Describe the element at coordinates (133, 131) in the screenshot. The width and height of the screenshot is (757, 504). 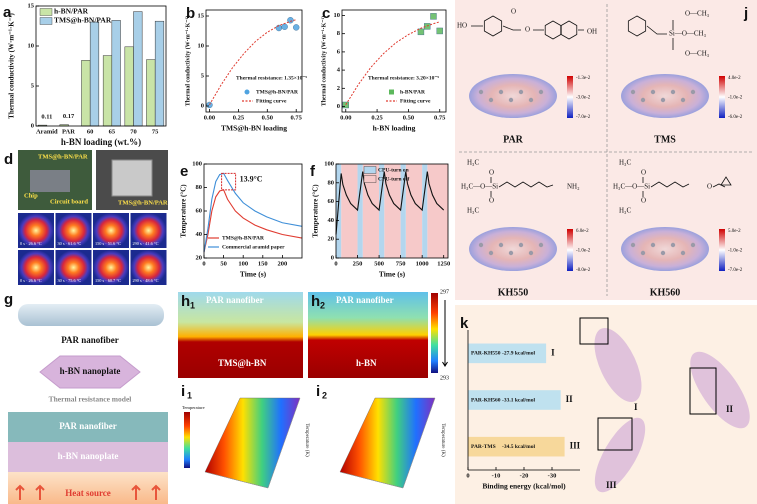
I see `x-tick-label: 70` at that location.